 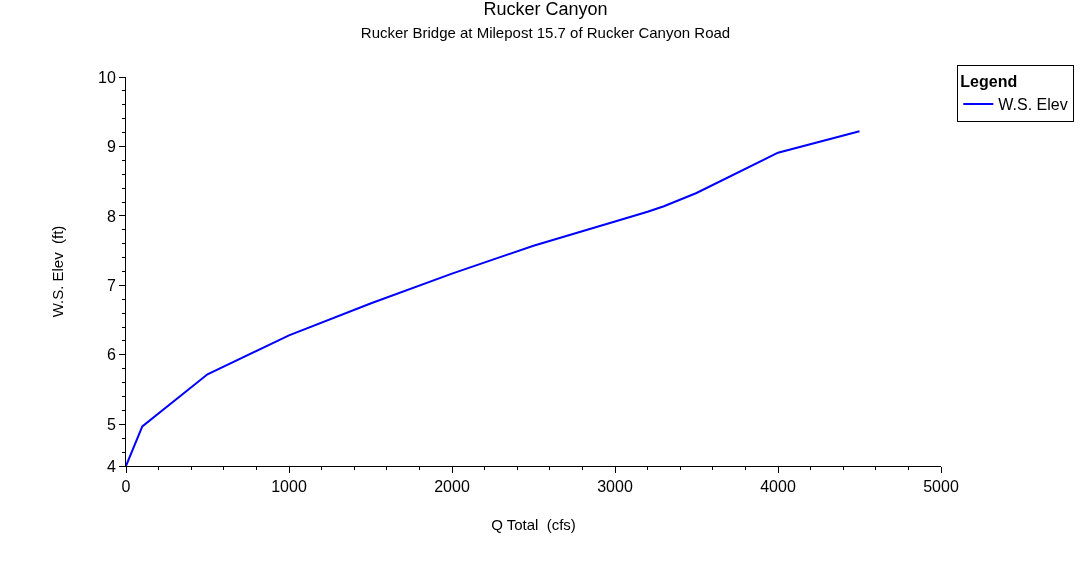 What do you see at coordinates (111, 216) in the screenshot?
I see `y-tick-label: 8` at bounding box center [111, 216].